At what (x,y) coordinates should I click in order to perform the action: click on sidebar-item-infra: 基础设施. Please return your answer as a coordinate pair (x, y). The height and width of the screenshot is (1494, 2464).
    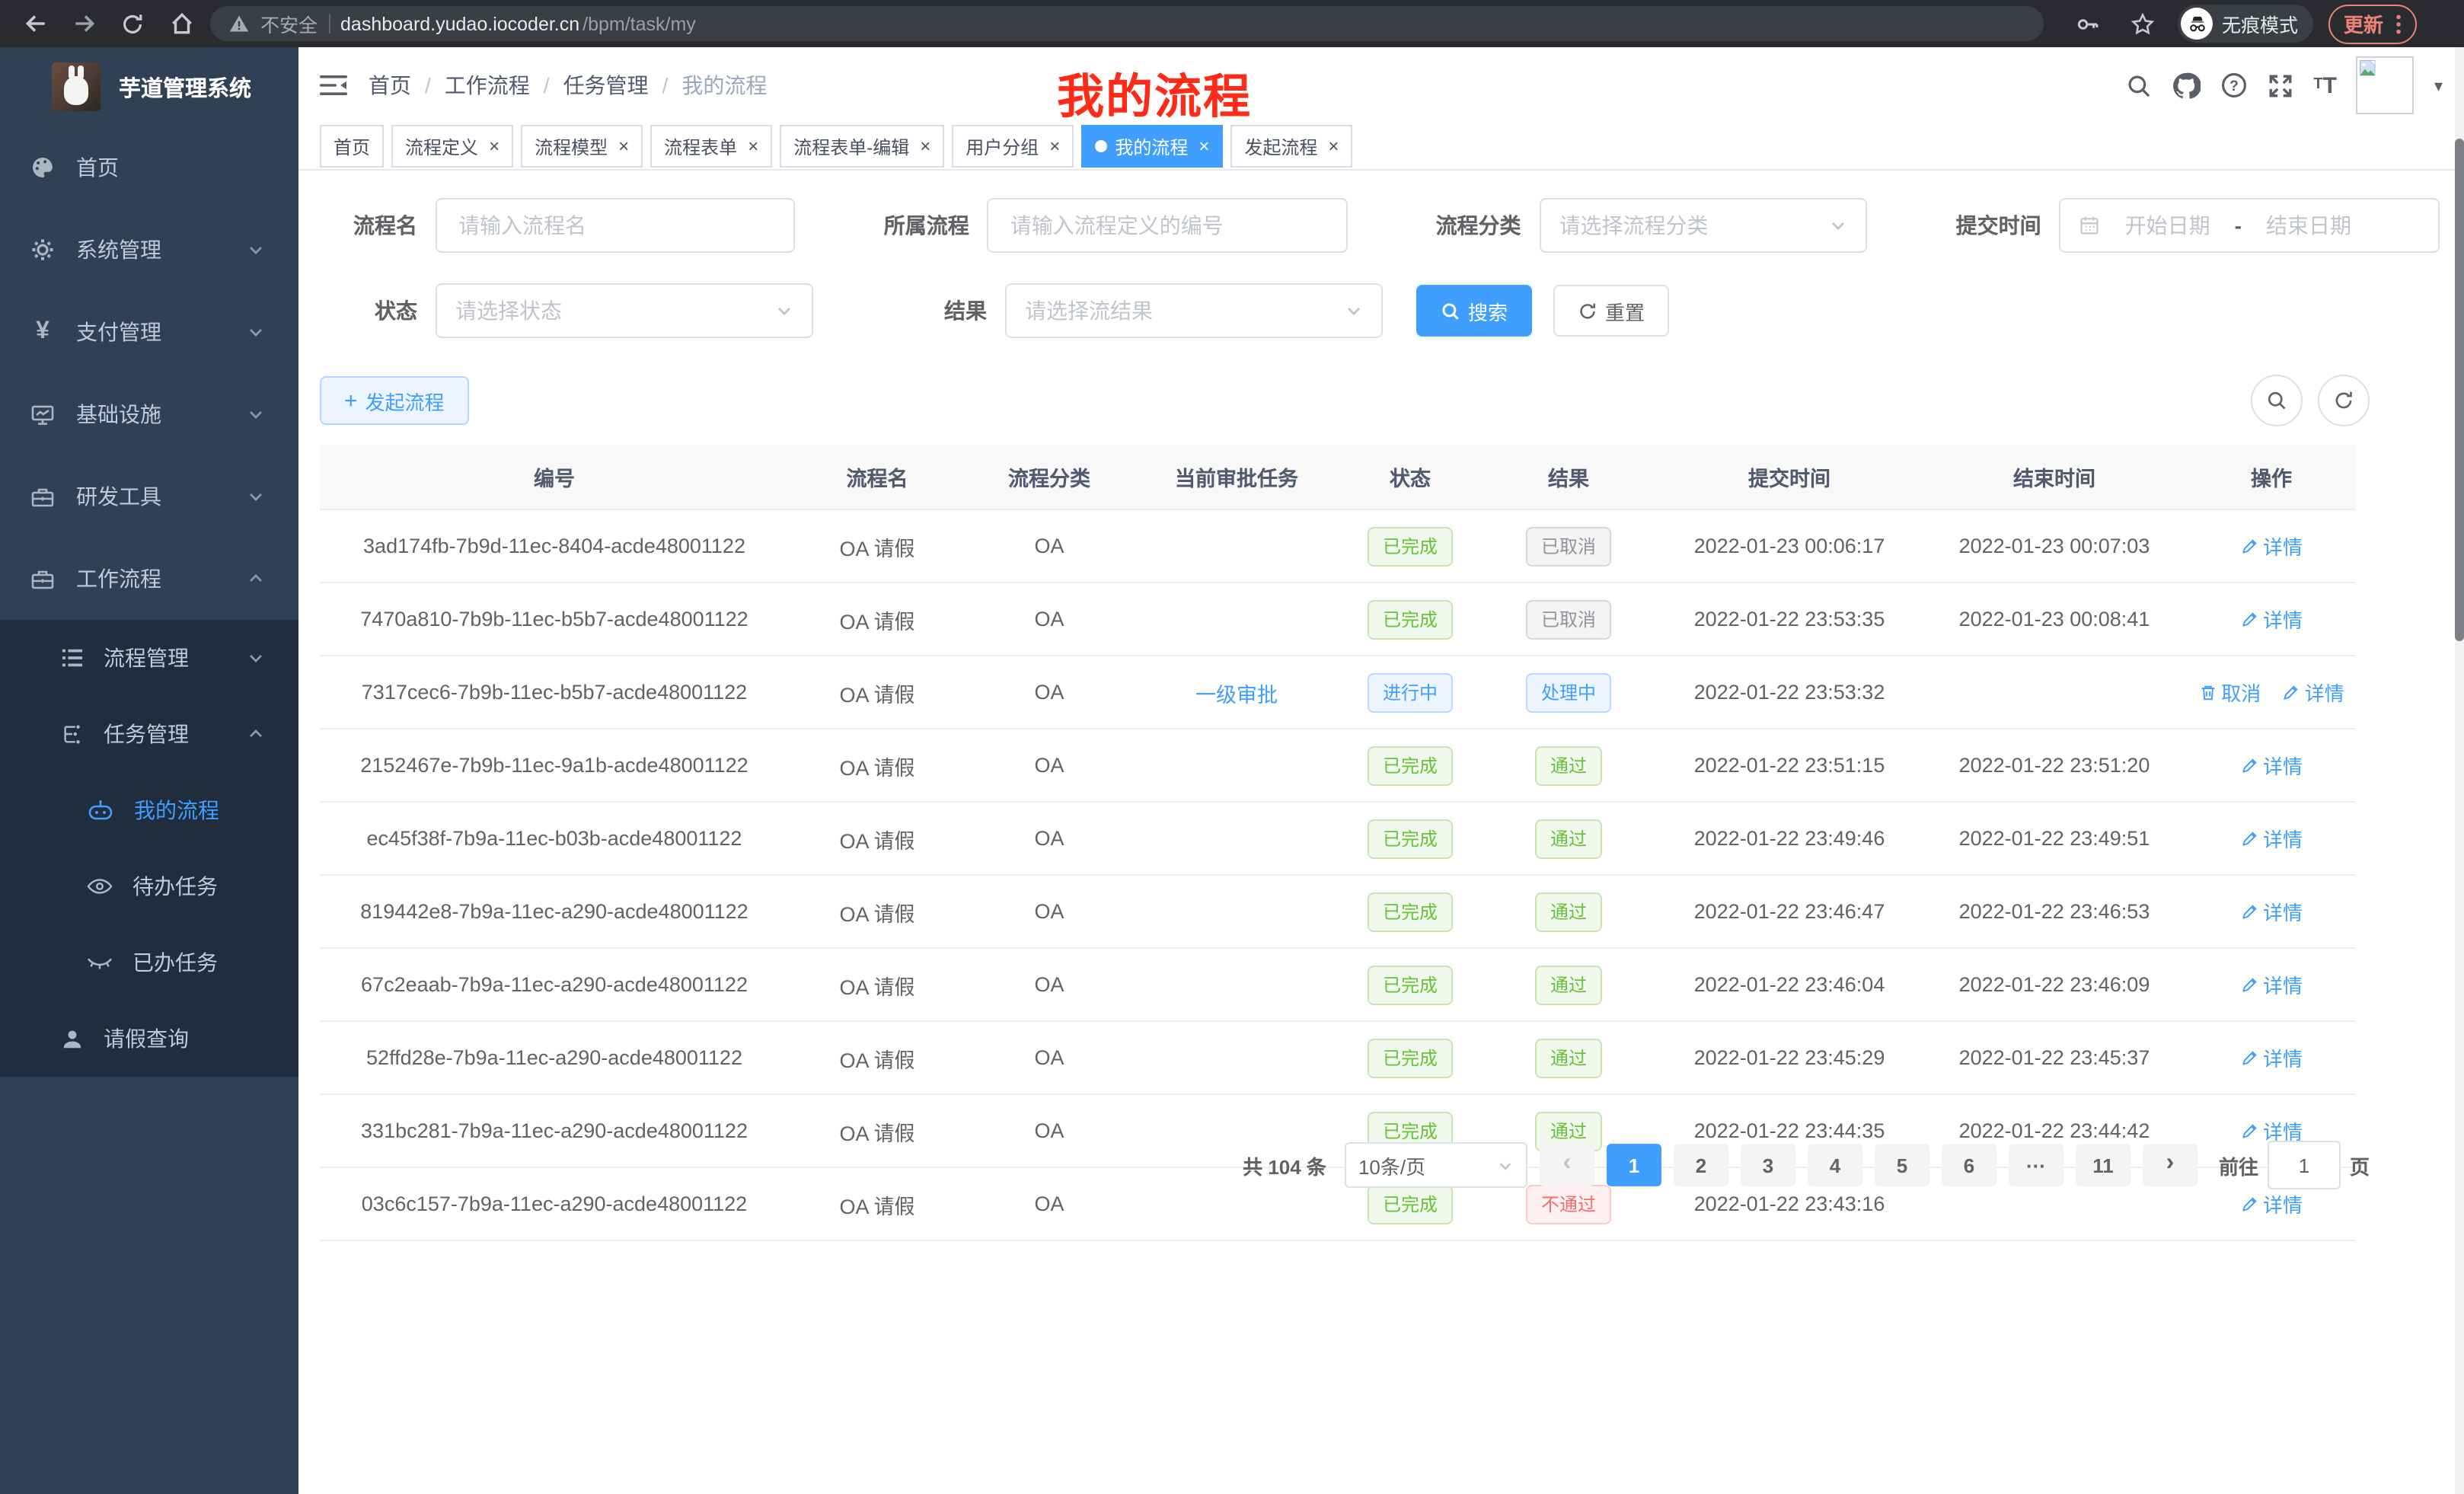
    Looking at the image, I should click on (149, 414).